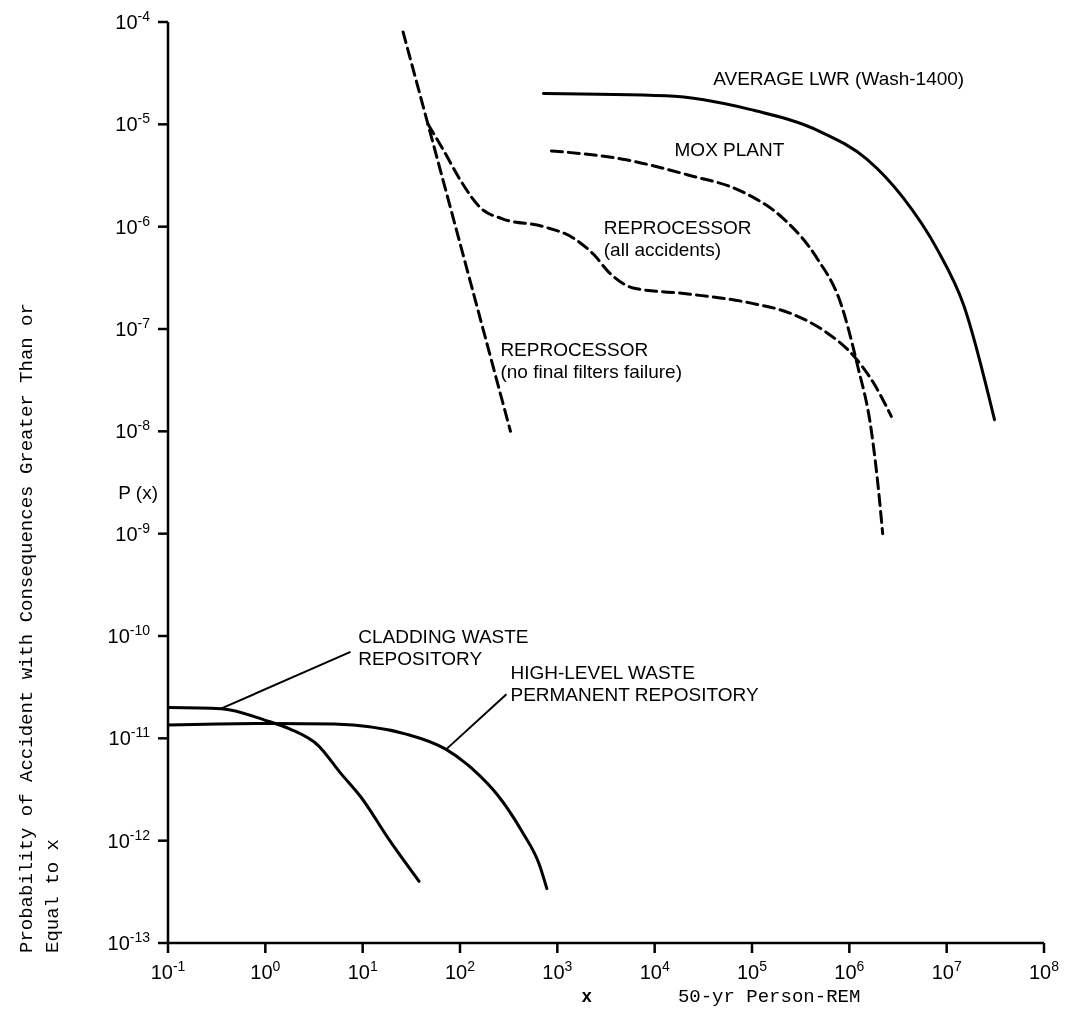  Describe the element at coordinates (133, 430) in the screenshot. I see `y-tick-label: 10$^{-8}$` at that location.